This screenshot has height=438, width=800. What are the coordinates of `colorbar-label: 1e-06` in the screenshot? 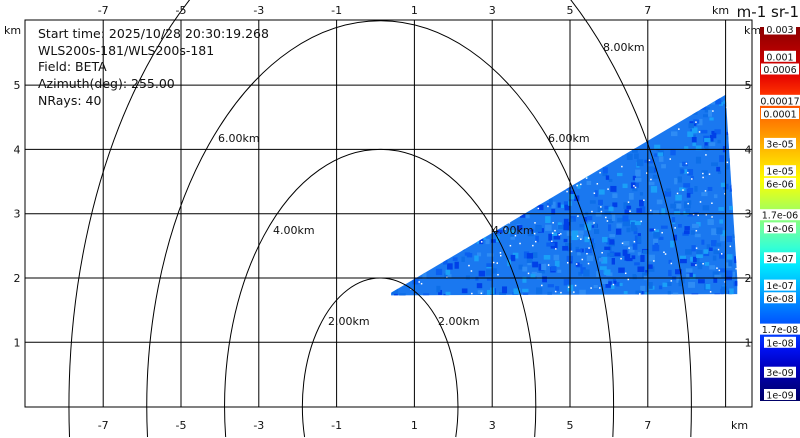 It's located at (779, 229).